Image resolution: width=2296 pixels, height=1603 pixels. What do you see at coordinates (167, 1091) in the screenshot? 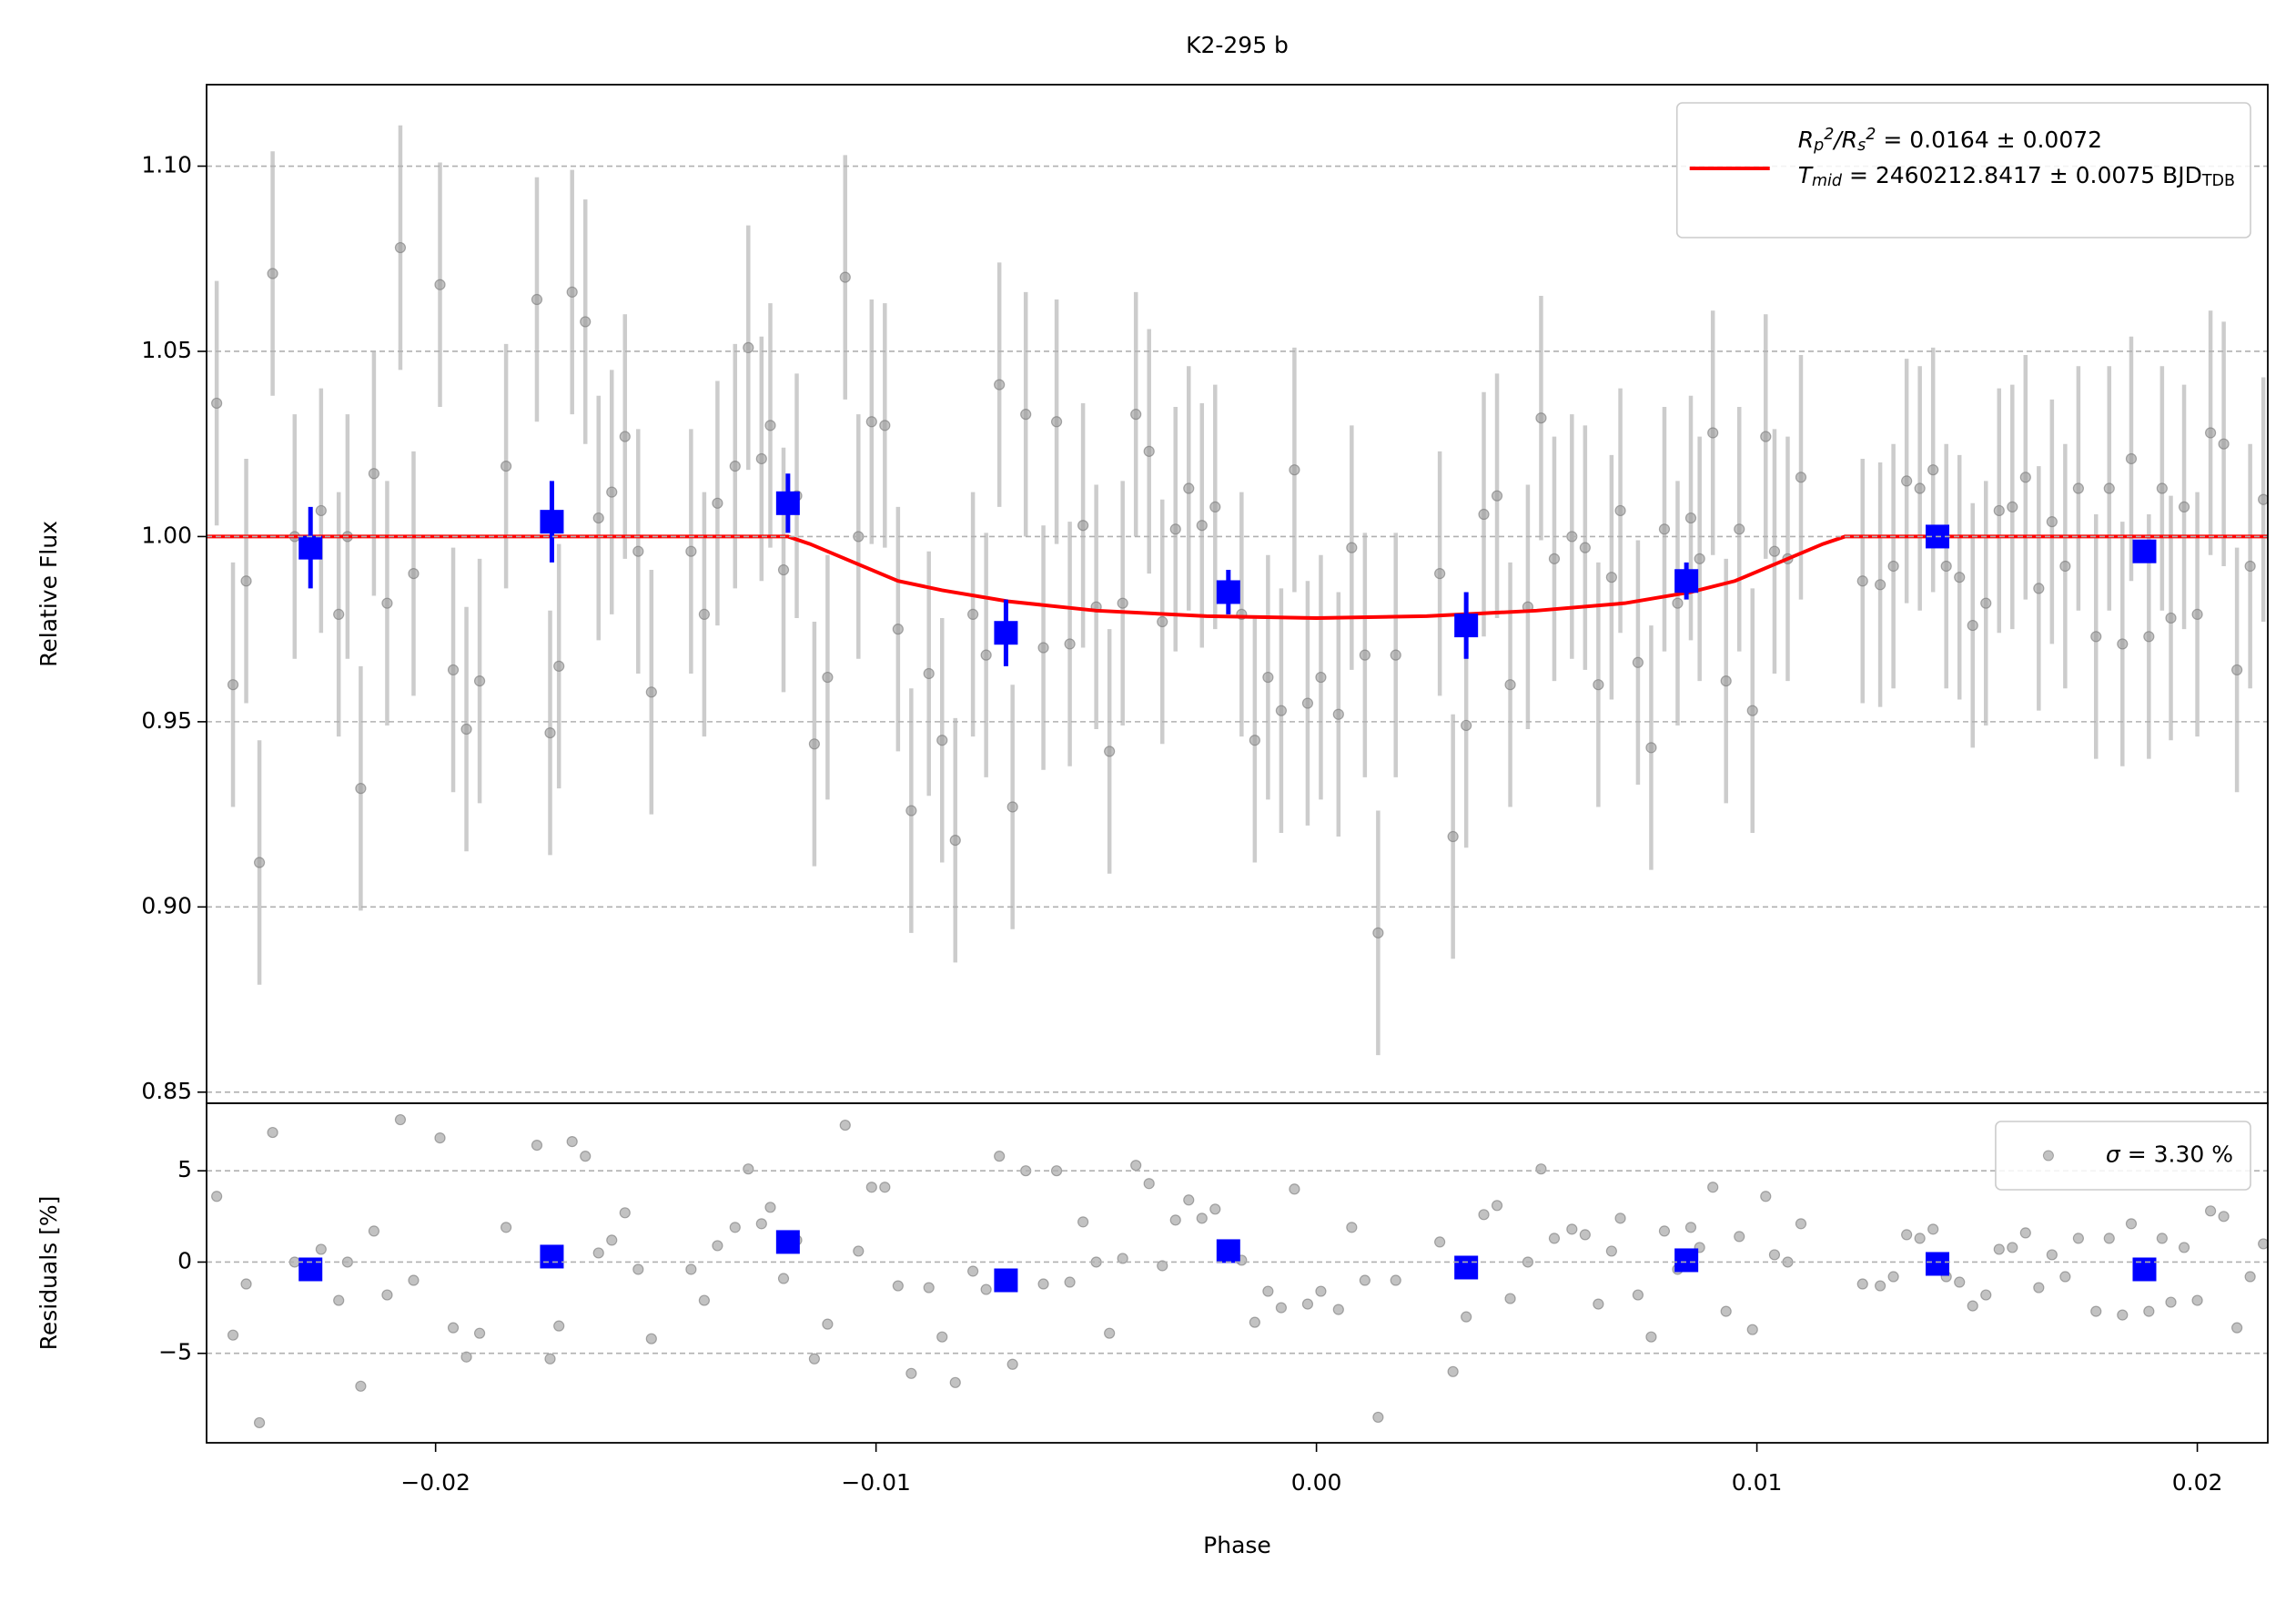
I see `y-tick-label: 0.85` at bounding box center [167, 1091].